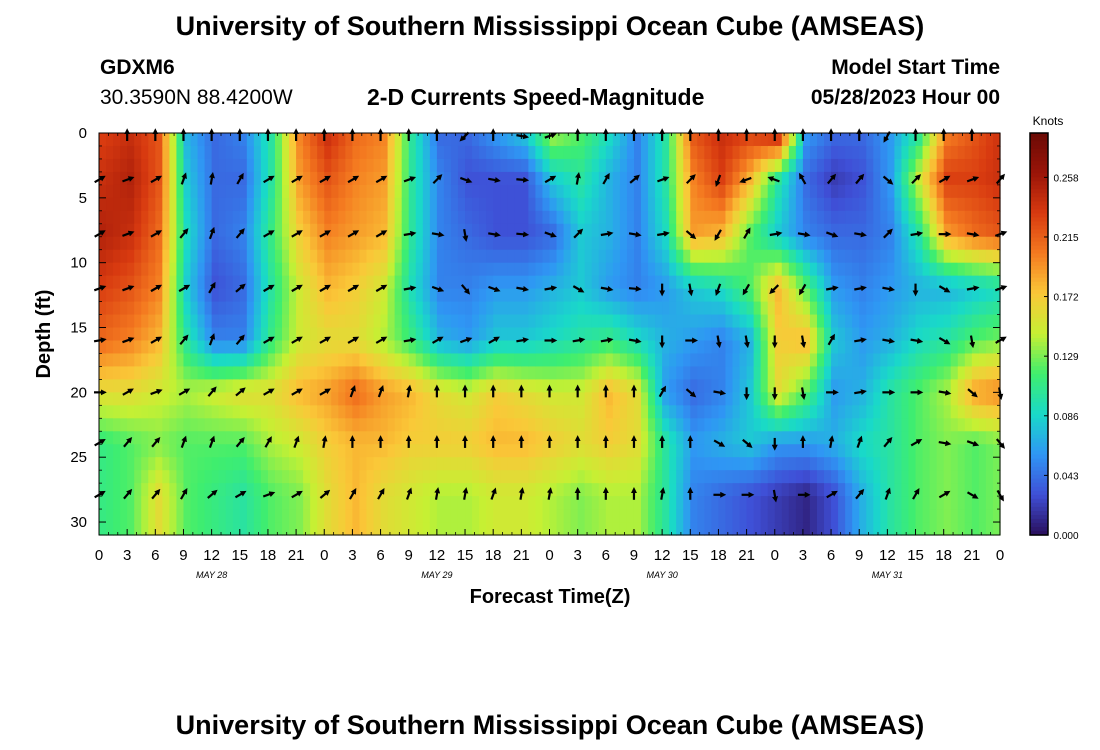 The width and height of the screenshot is (1100, 750). Describe the element at coordinates (78, 392) in the screenshot. I see `y-tick-label: 20` at that location.